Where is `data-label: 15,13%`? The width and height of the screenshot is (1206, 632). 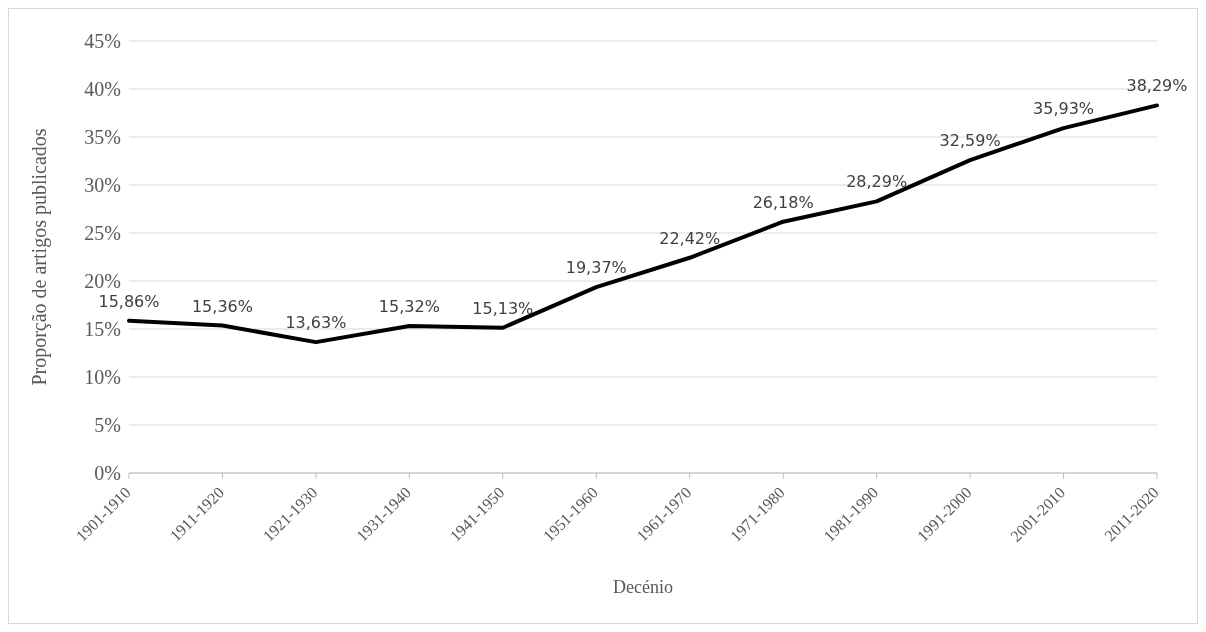 data-label: 15,13% is located at coordinates (503, 308).